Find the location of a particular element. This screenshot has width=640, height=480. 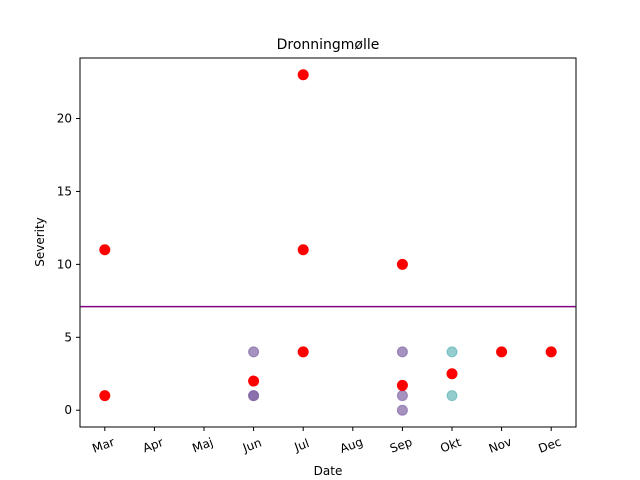

x-tick-label: Sep is located at coordinates (401, 445).